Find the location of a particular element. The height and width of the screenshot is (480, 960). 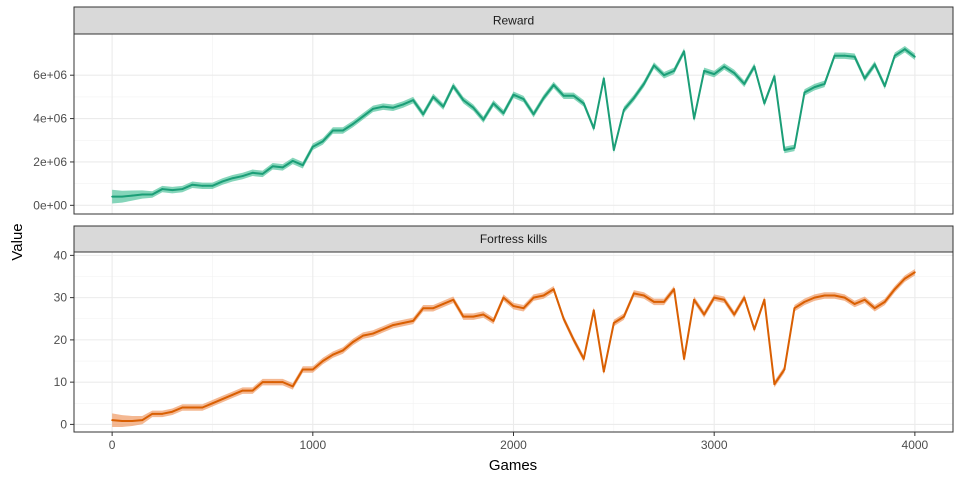

y-tick-label: 0e+00 is located at coordinates (50, 205).